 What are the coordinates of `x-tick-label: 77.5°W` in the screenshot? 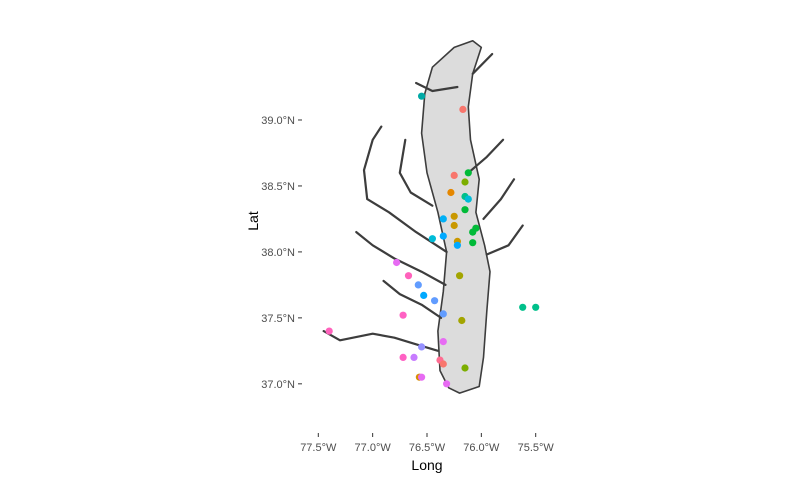 It's located at (318, 448).